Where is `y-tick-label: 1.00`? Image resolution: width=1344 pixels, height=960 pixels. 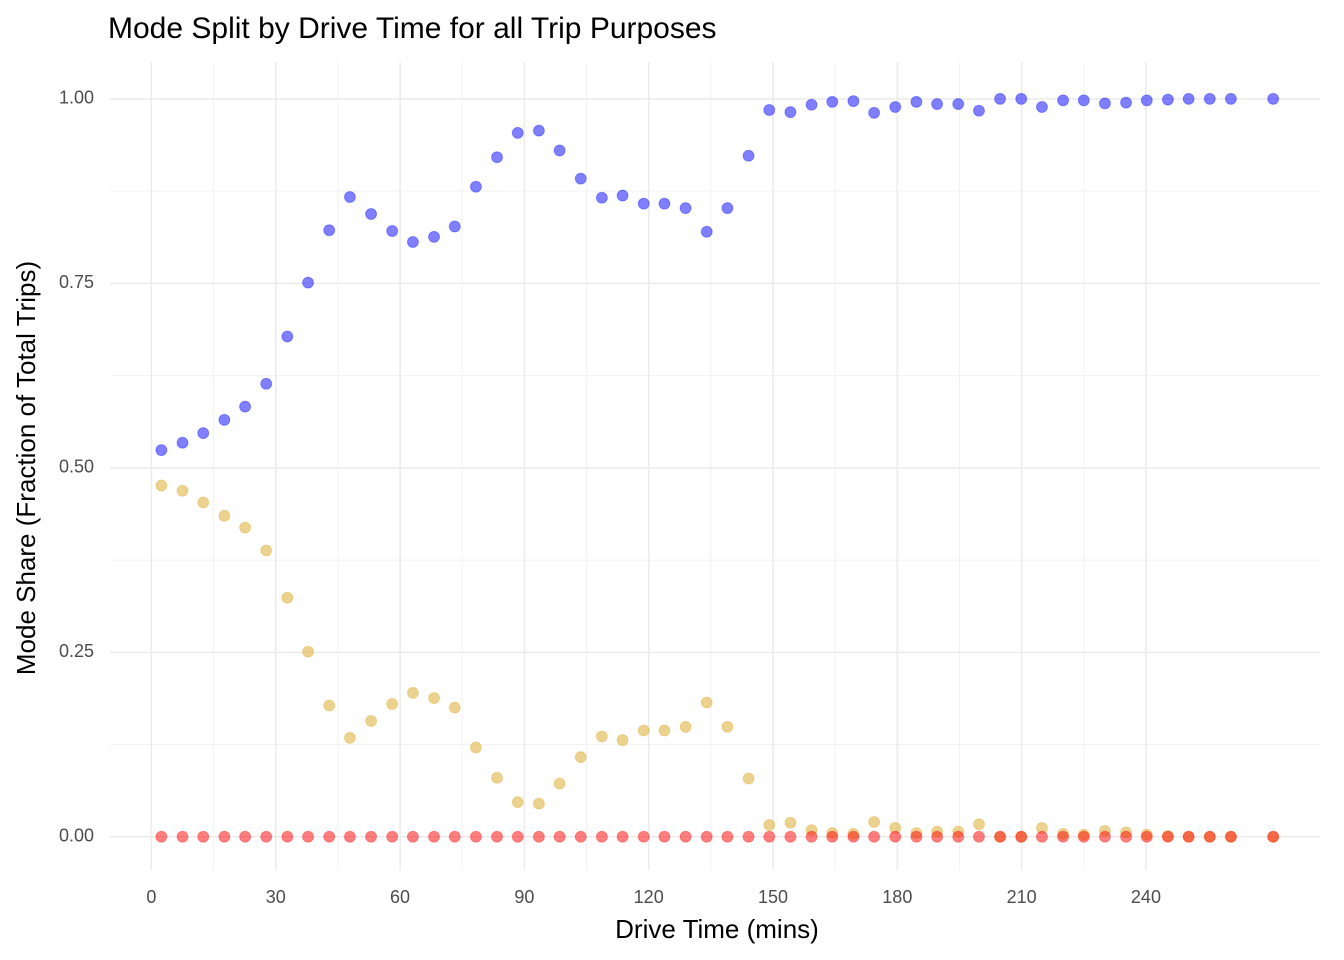
y-tick-label: 1.00 is located at coordinates (76, 98).